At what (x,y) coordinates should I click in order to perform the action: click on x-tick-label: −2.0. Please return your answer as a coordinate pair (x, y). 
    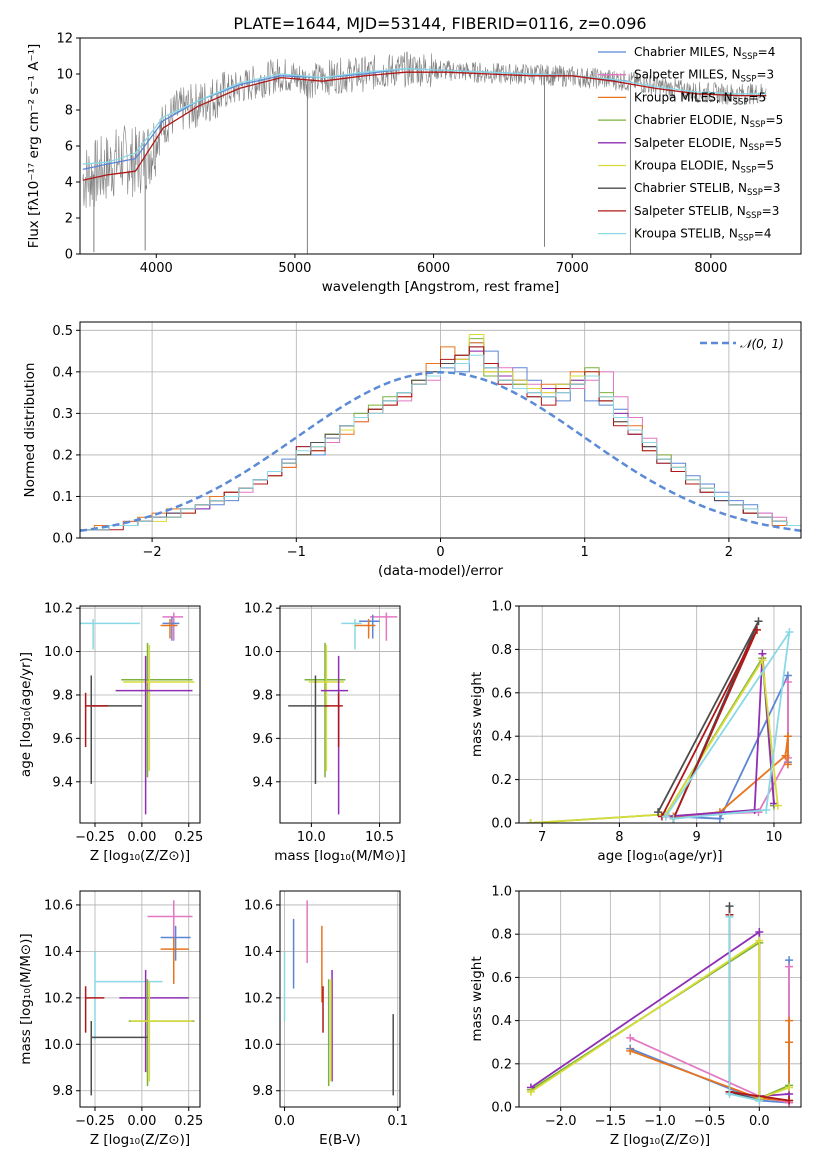
    Looking at the image, I should click on (561, 1121).